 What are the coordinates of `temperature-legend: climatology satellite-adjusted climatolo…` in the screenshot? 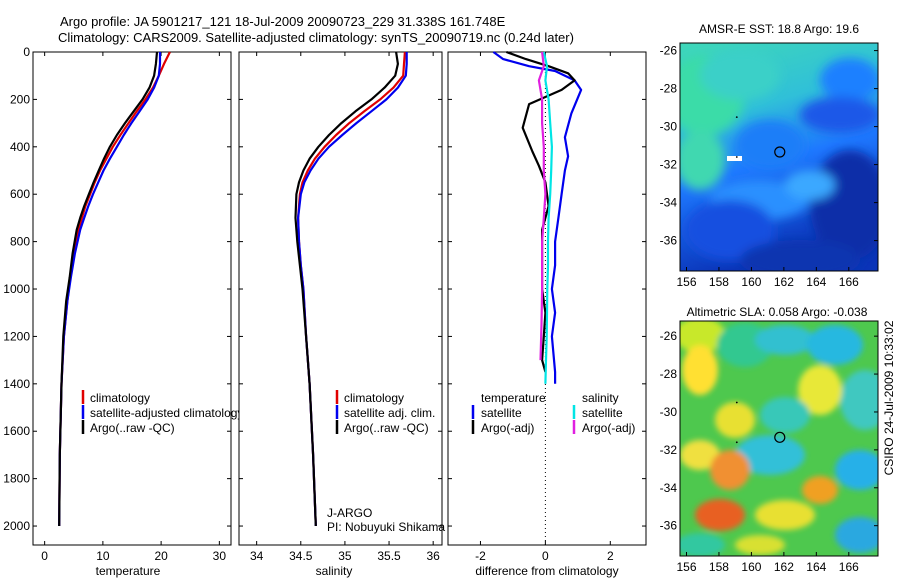 It's located at (162, 412).